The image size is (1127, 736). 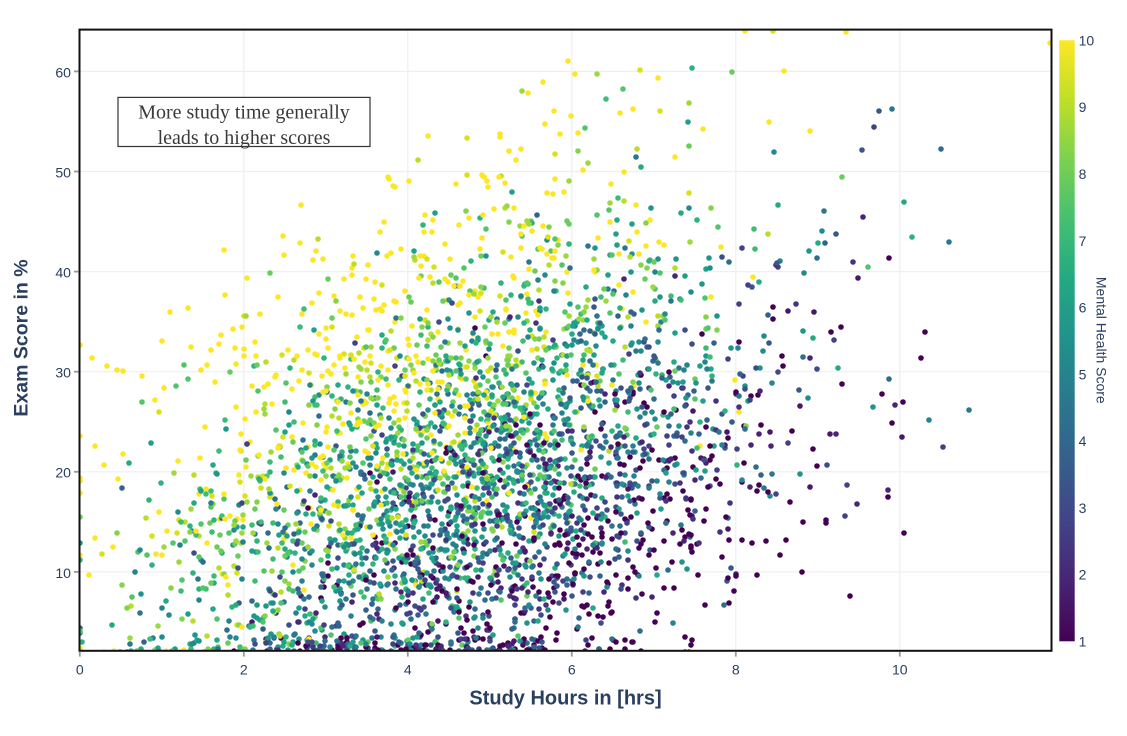 I want to click on svg-text: More study time generally, so click(x=244, y=112).